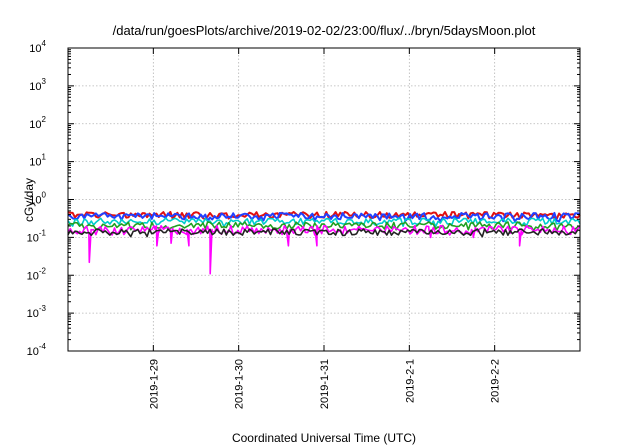 The image size is (640, 448). What do you see at coordinates (37, 312) in the screenshot?
I see `y-tick-label: 10⁻³` at bounding box center [37, 312].